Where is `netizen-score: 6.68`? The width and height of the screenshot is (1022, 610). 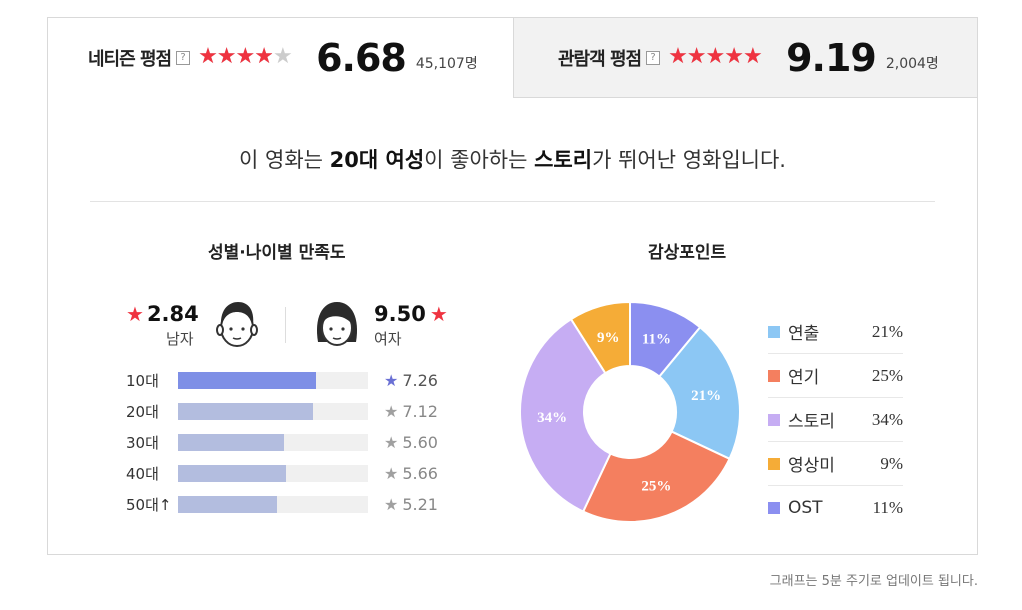 netizen-score: 6.68 is located at coordinates (361, 58).